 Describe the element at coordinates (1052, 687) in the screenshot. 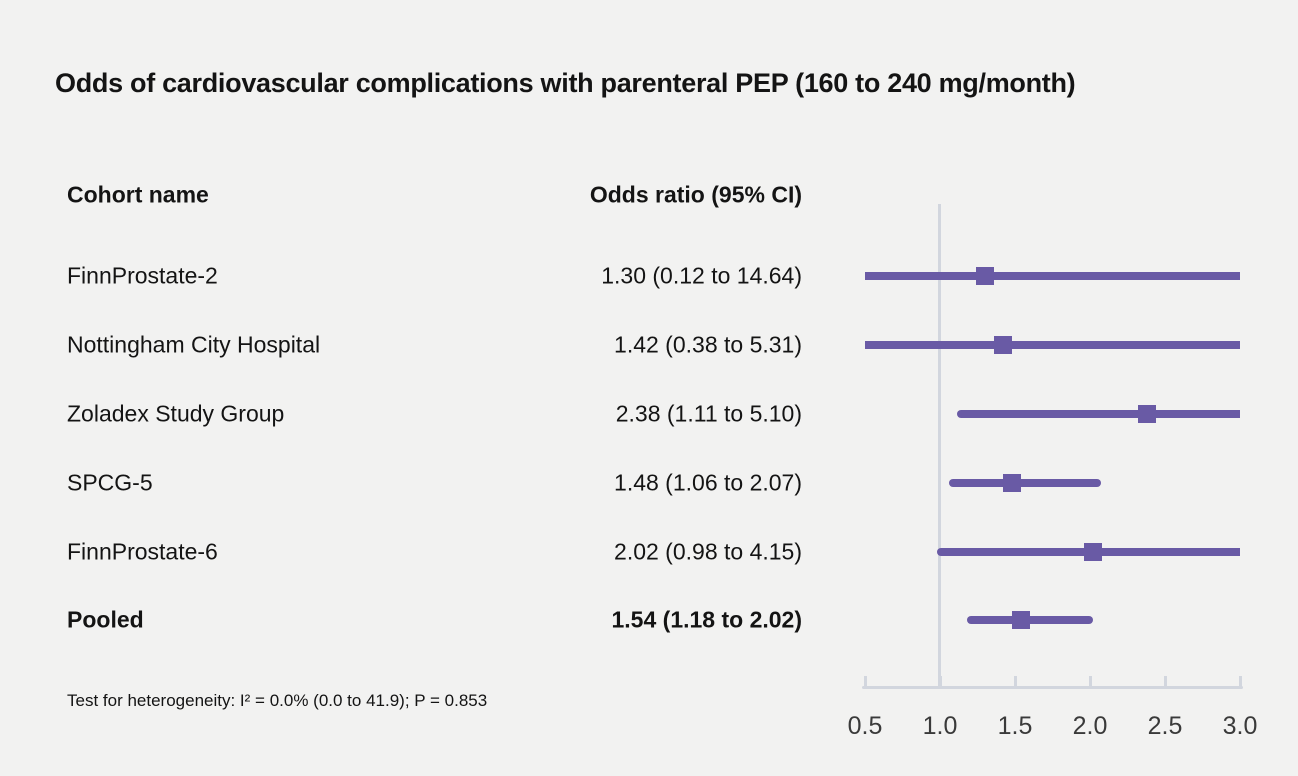

I see `x-axis-line` at that location.